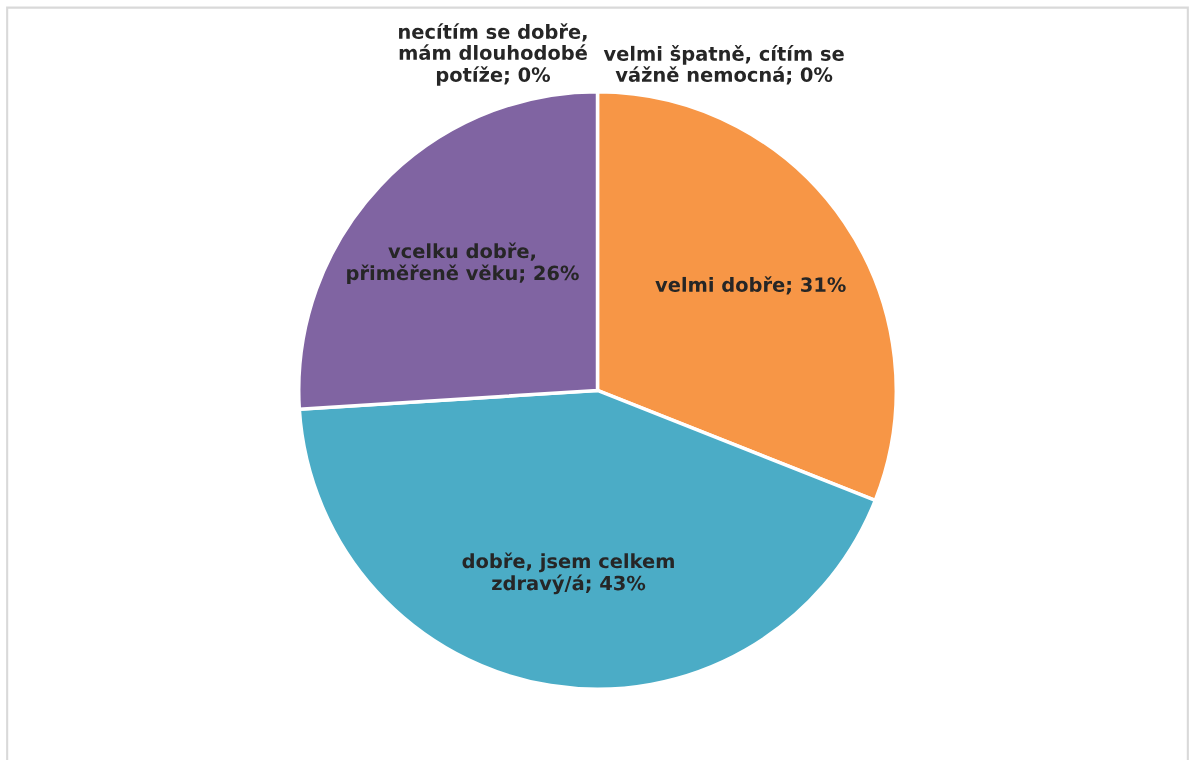 This screenshot has height=760, width=1195. What do you see at coordinates (493, 54) in the screenshot?
I see `category-label: necítím se dobře, mám dlouhodobé potíže; 0%` at bounding box center [493, 54].